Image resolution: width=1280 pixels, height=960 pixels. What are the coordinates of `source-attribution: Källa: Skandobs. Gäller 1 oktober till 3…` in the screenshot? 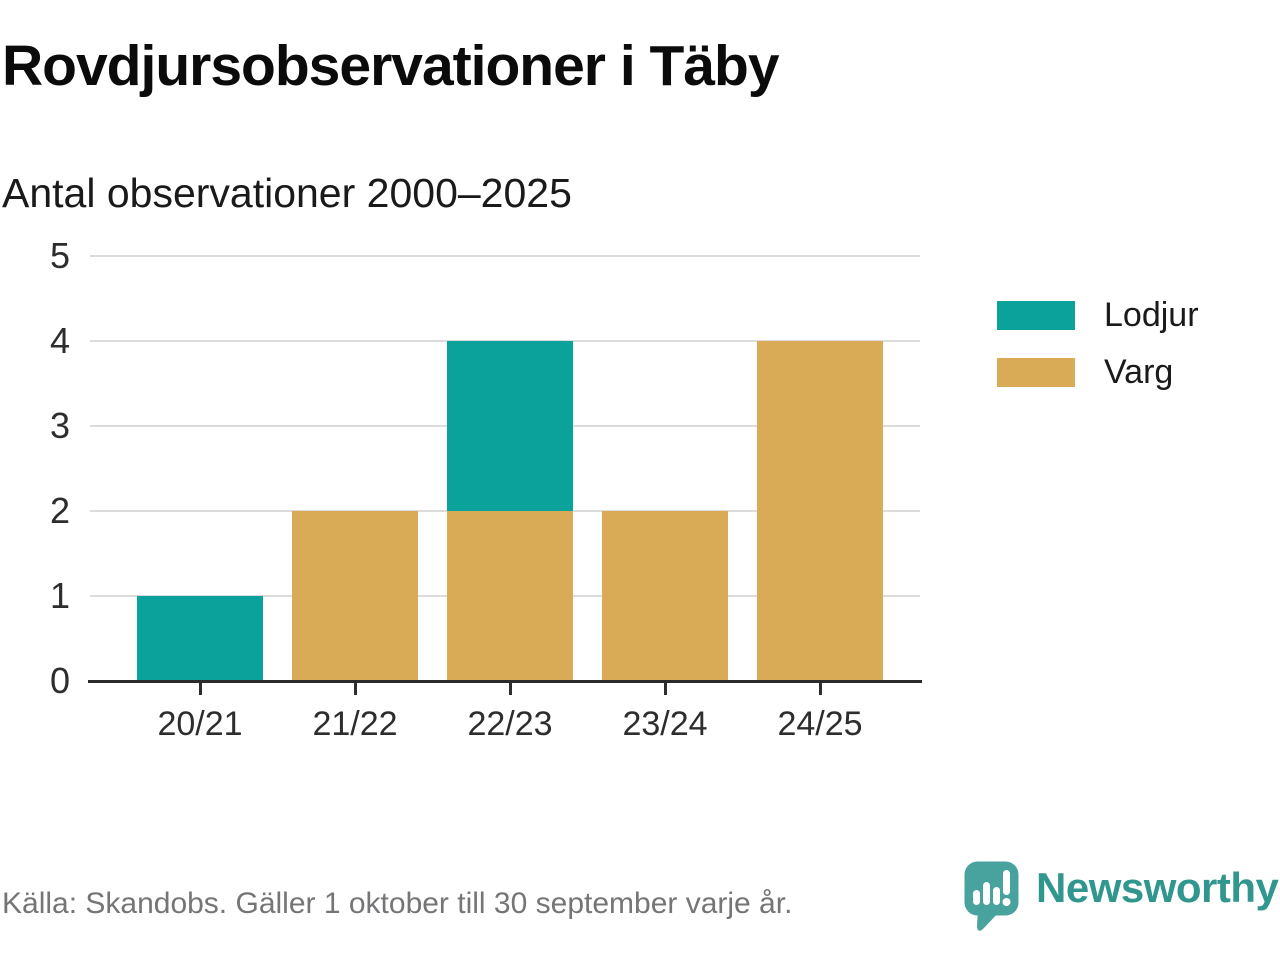 It's located at (397, 903).